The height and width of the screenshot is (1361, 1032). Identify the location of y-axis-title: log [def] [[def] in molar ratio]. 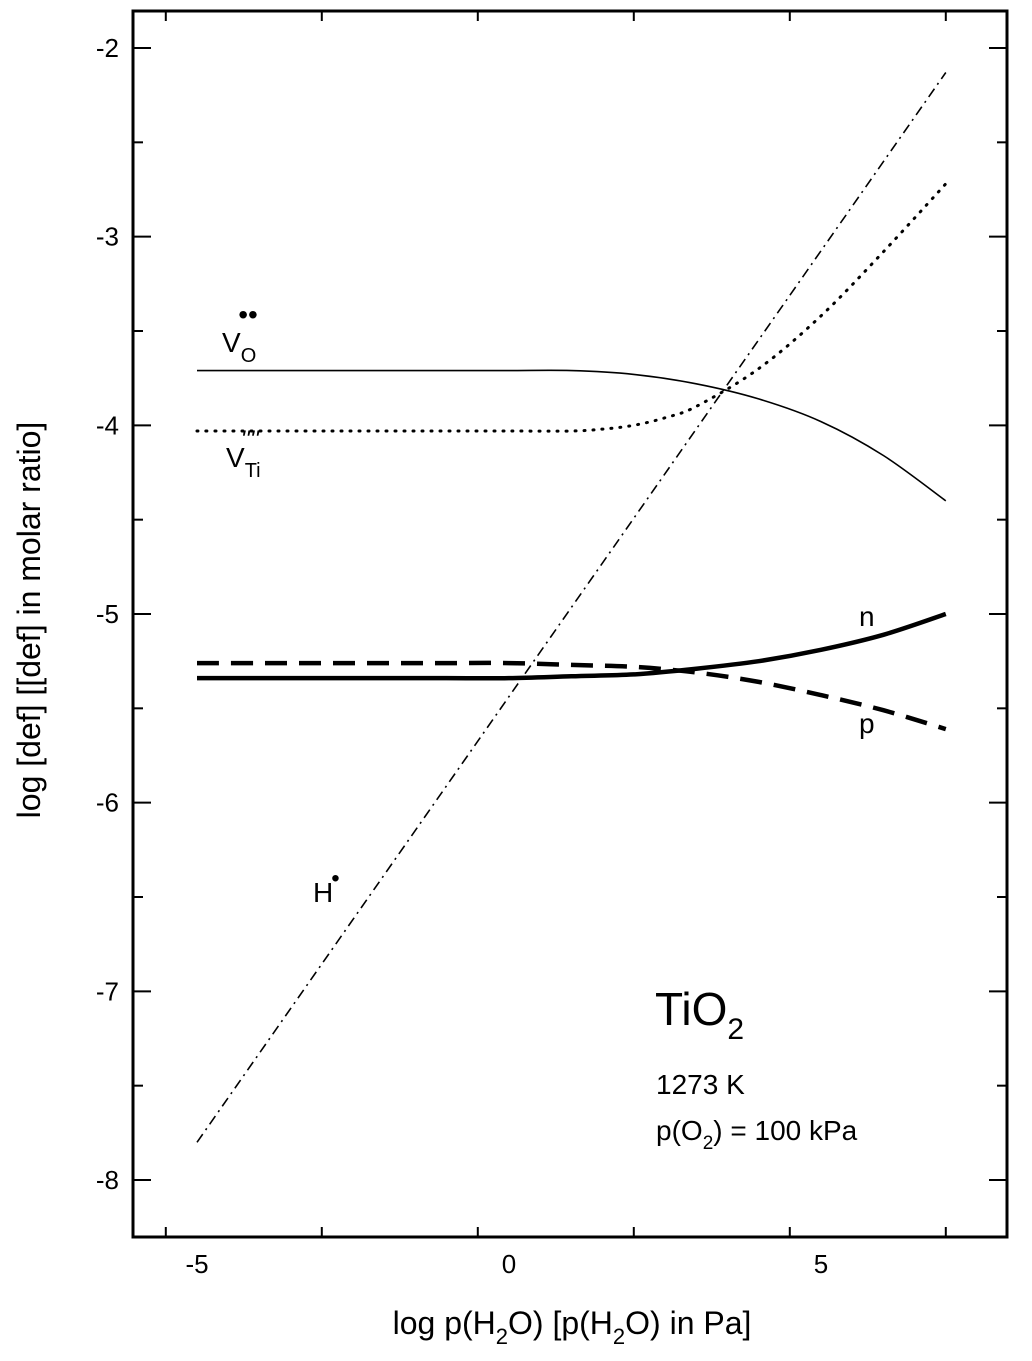
(29, 620).